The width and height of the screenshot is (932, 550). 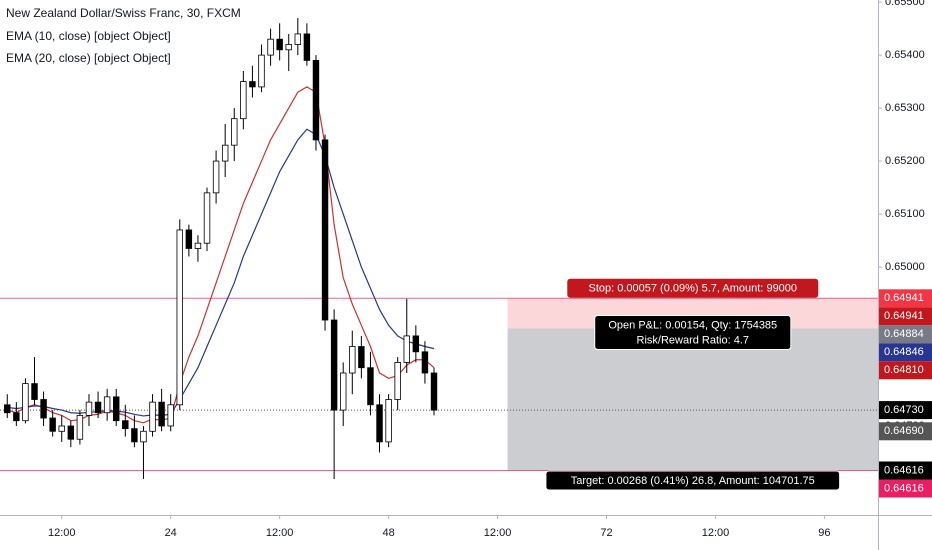 I want to click on price-tag-label: 0.64810, so click(x=904, y=370).